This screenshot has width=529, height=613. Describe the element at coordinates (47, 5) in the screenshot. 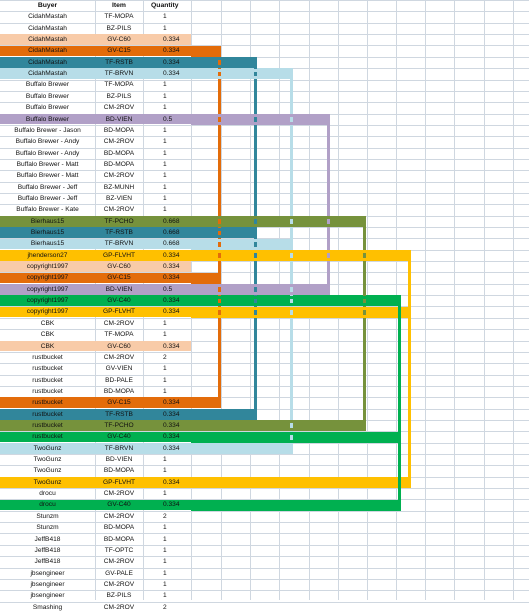

I see `header-buyer: Buyer` at that location.